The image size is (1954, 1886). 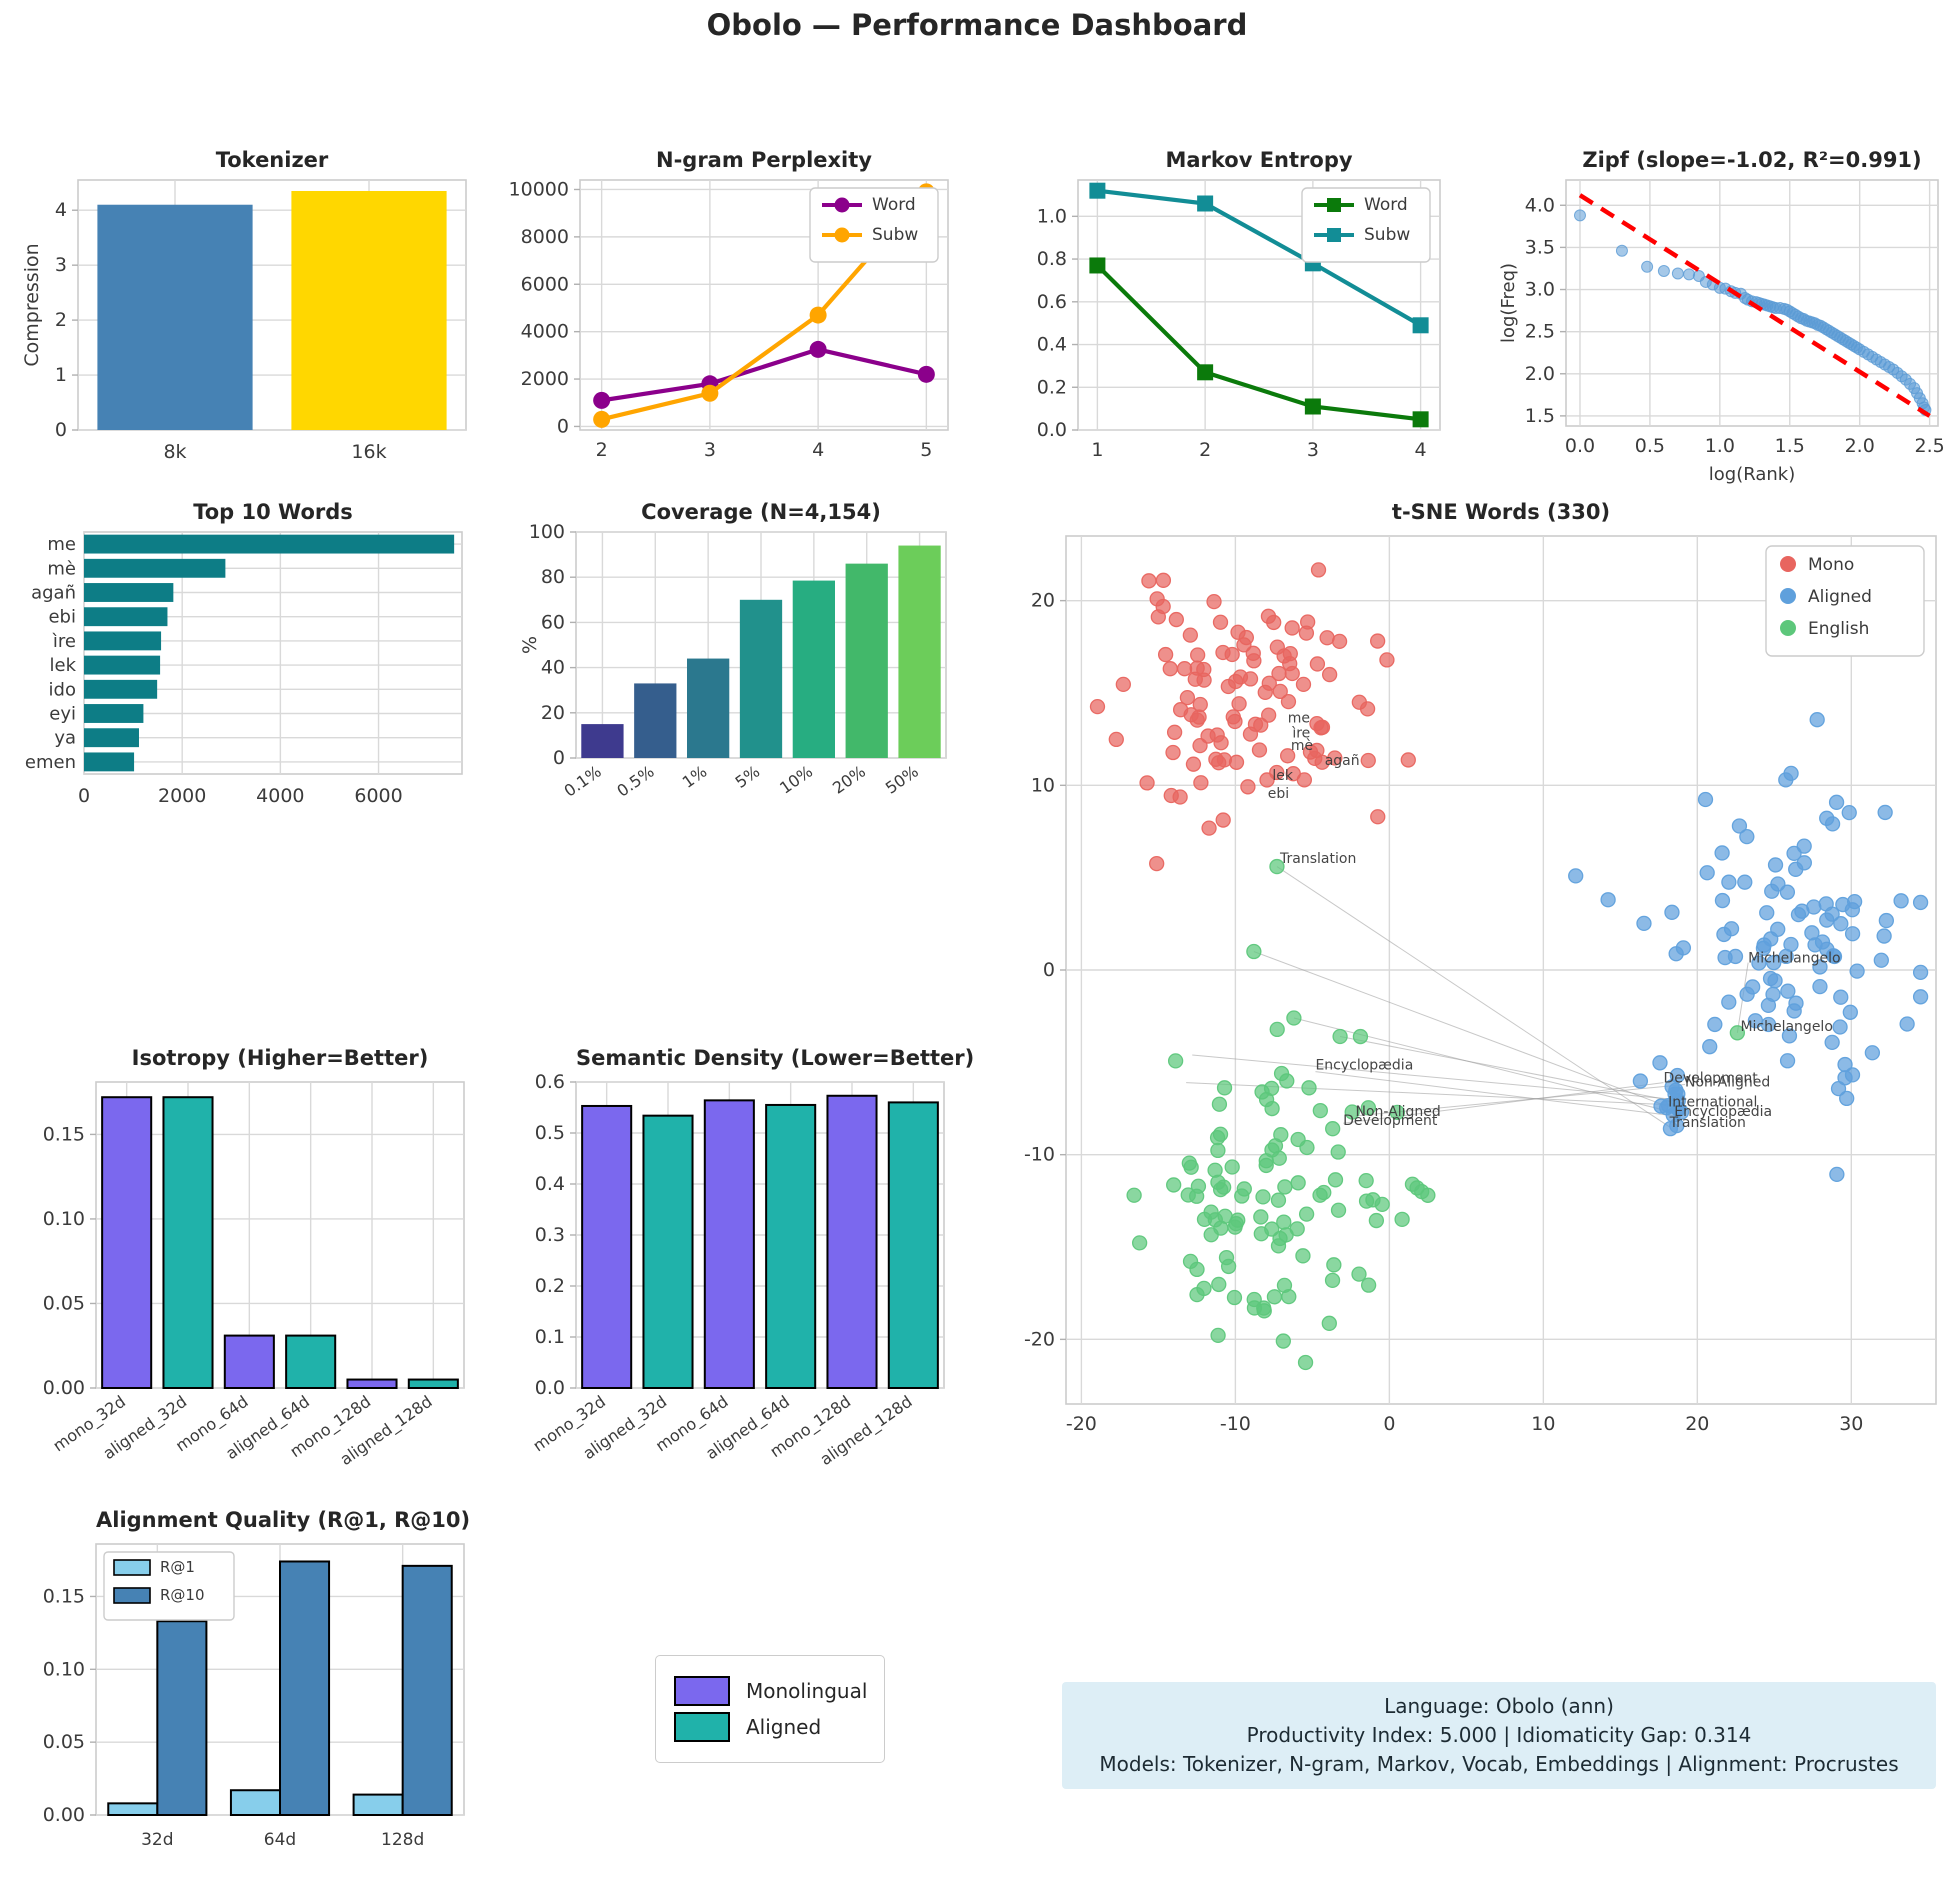 What do you see at coordinates (1097, 450) in the screenshot?
I see `svg-text: 1` at bounding box center [1097, 450].